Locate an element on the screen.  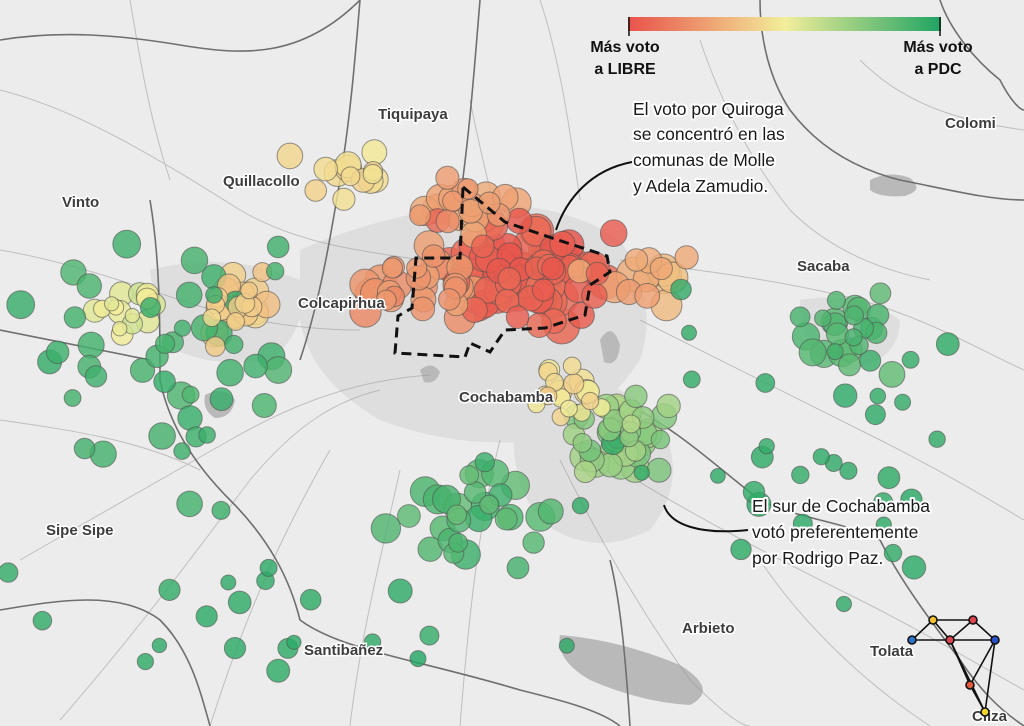
place-label-colcapirhua: Colcapirhua is located at coordinates (341, 303).